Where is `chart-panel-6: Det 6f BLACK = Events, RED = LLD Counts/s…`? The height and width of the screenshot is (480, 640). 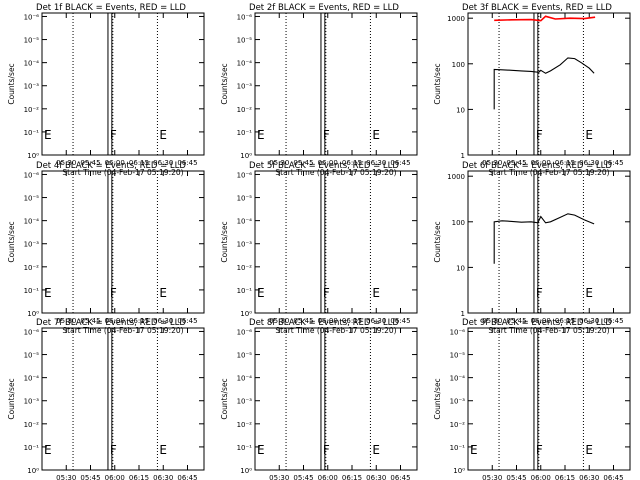 chart-panel-6: Det 6f BLACK = Events, RED = LLD Counts/s… is located at coordinates (532, 248).